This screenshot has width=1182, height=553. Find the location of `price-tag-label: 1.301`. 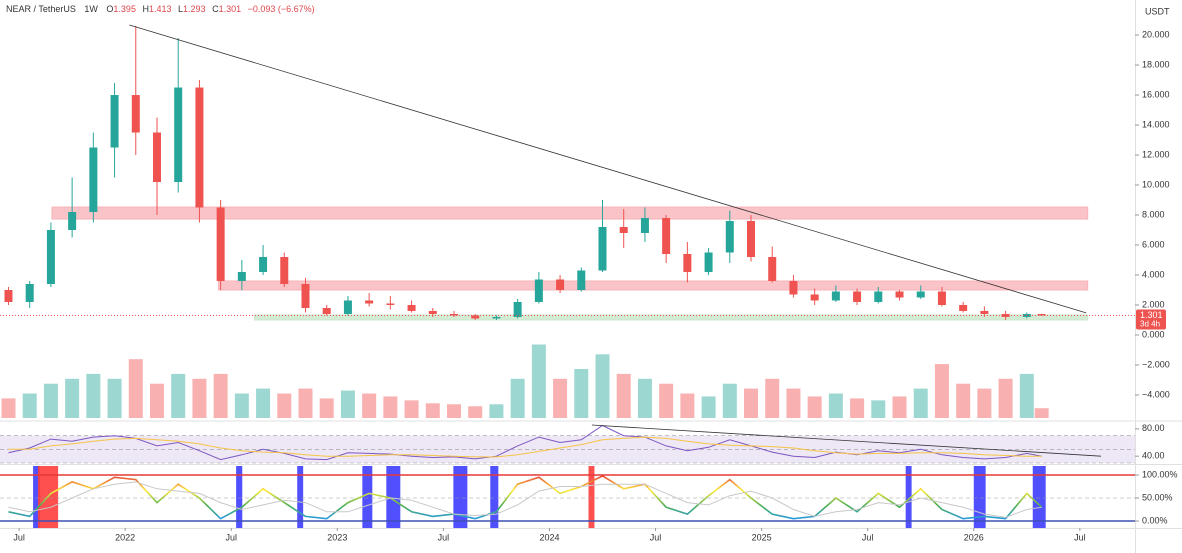

price-tag-label: 1.301 is located at coordinates (1151, 315).